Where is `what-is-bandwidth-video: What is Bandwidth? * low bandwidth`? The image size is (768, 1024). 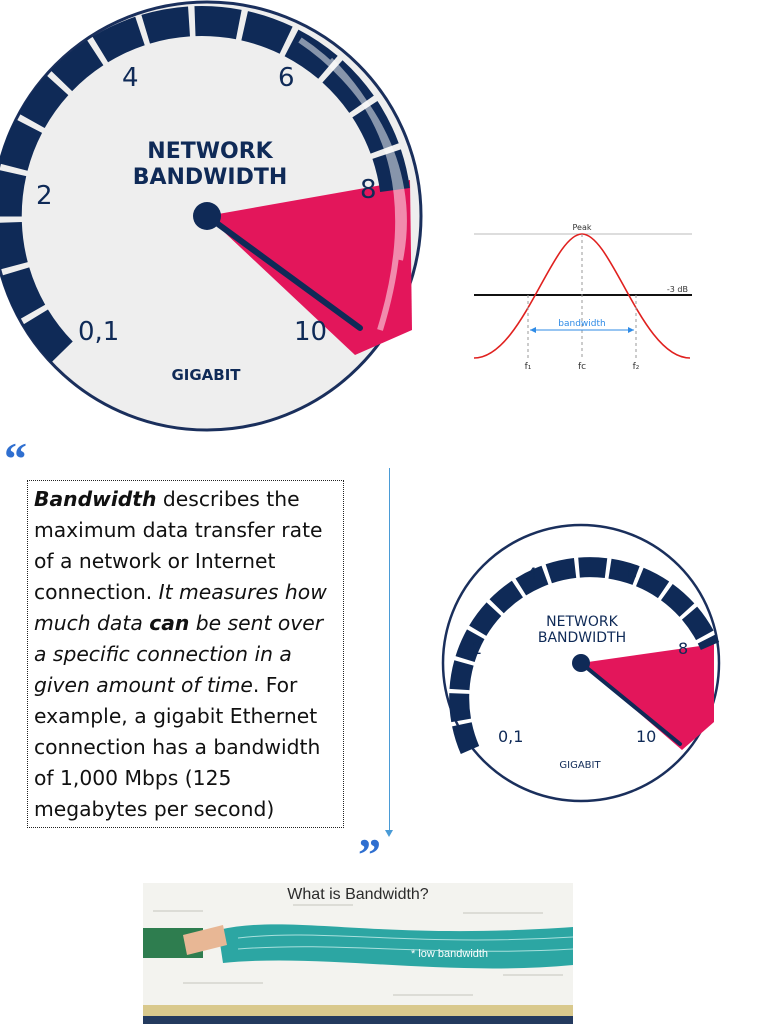
what-is-bandwidth-video: What is Bandwidth? * low bandwidth is located at coordinates (358, 953).